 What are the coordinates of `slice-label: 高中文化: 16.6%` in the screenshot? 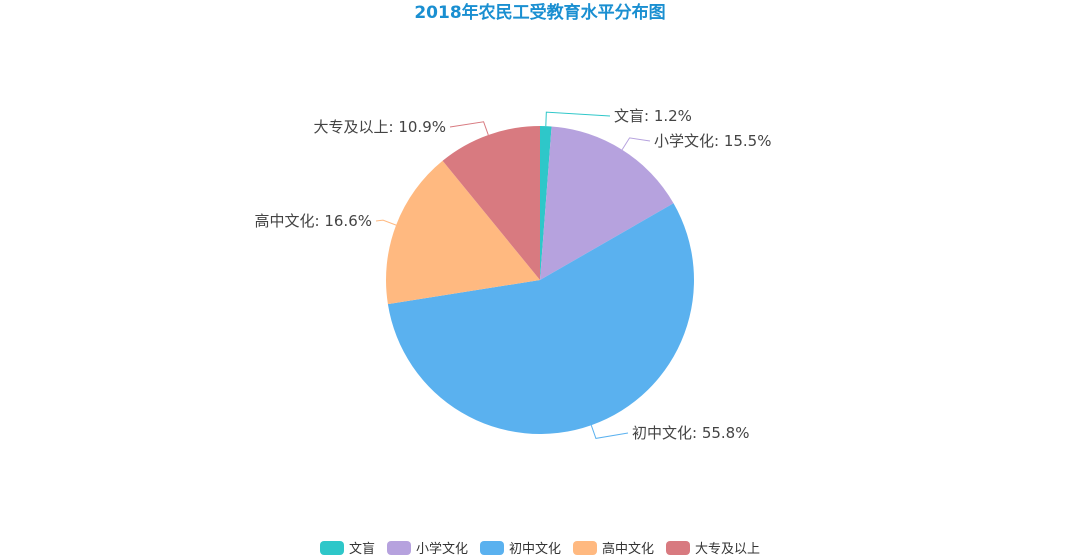 It's located at (313, 221).